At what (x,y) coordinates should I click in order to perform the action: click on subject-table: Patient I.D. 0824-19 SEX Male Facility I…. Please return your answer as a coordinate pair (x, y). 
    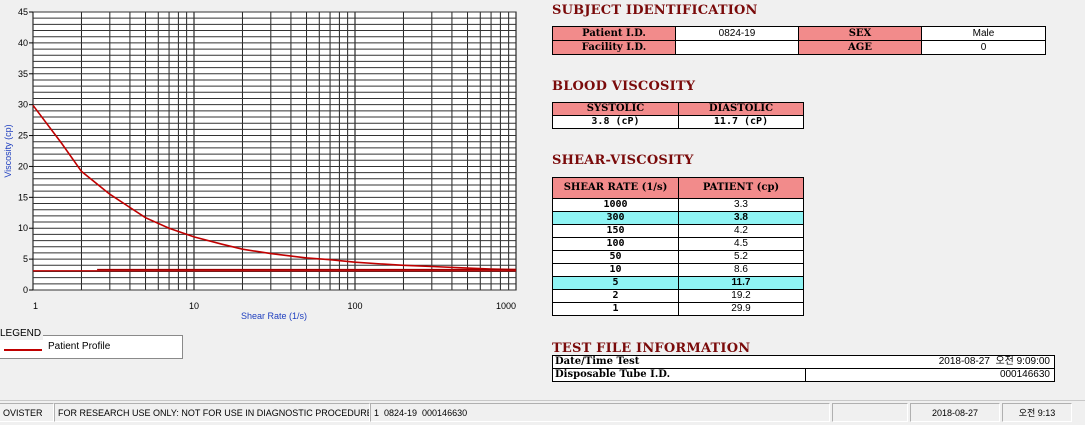
    Looking at the image, I should click on (799, 40).